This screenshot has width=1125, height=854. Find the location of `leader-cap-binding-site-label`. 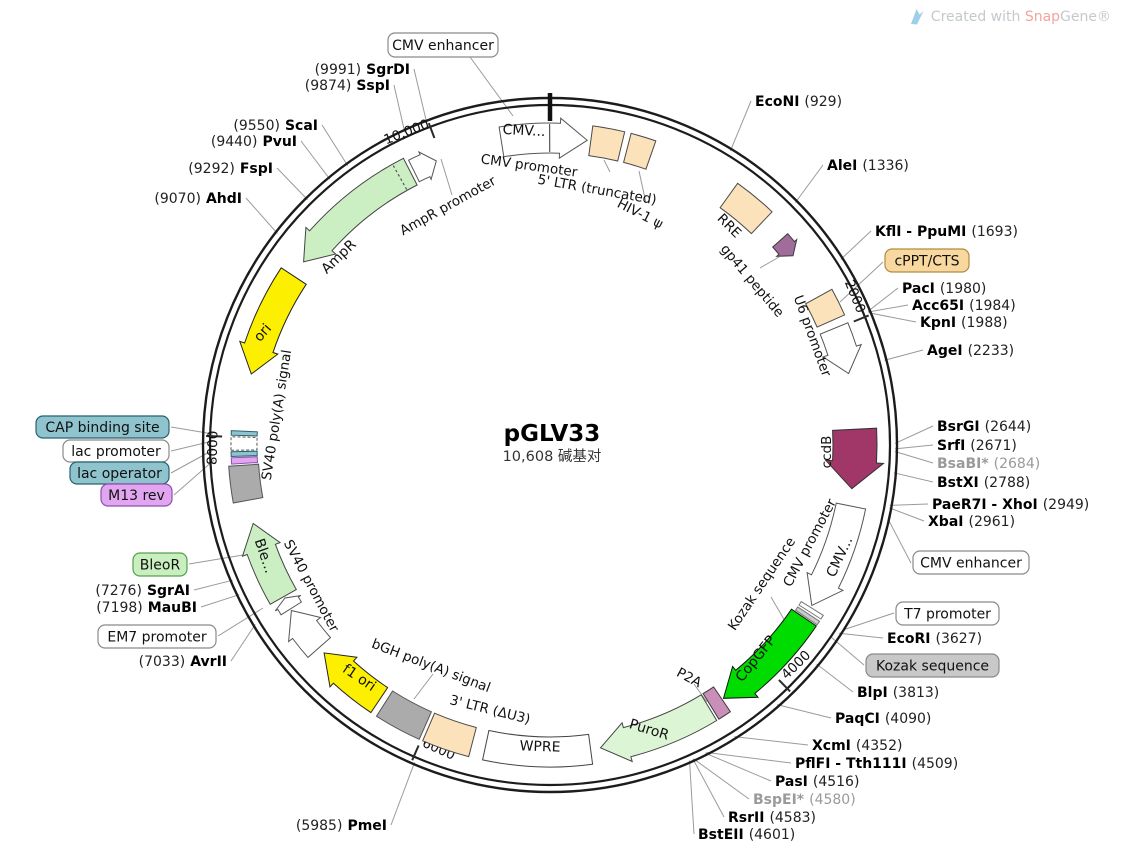

leader-cap-binding-site-label is located at coordinates (192, 430).